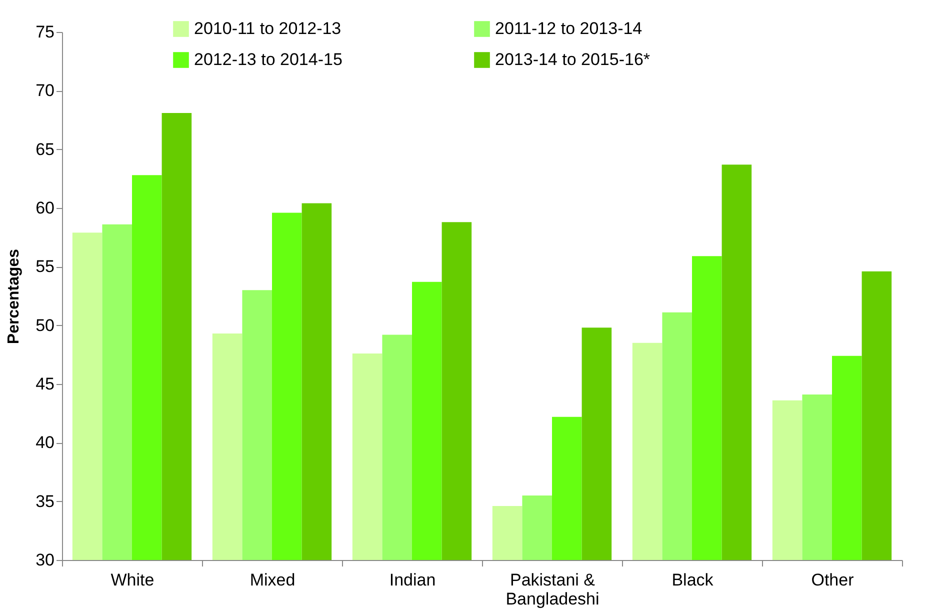  I want to click on y-tick-label: 45, so click(45, 384).